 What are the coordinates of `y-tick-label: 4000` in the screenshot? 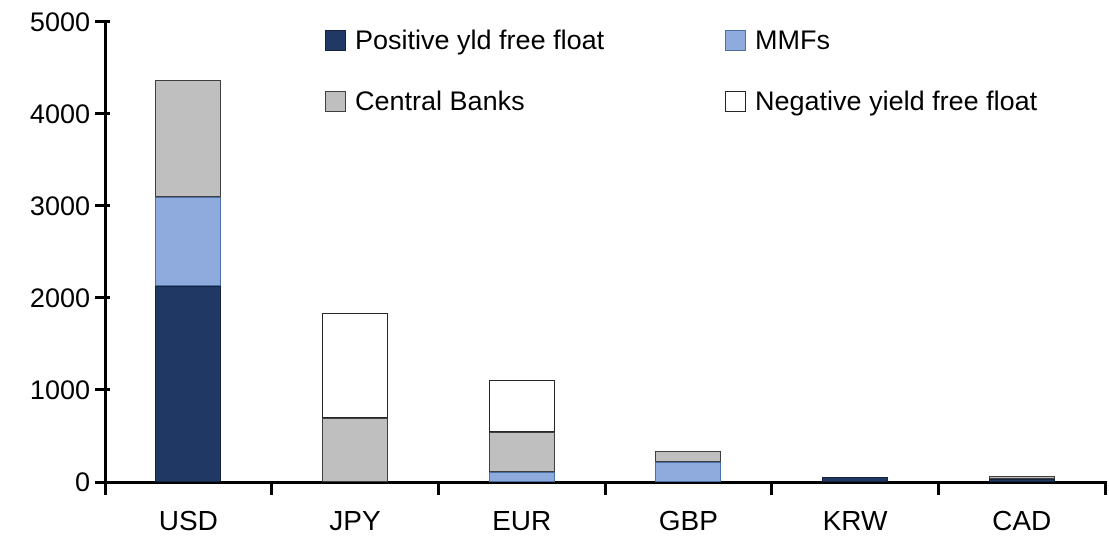 It's located at (59, 113).